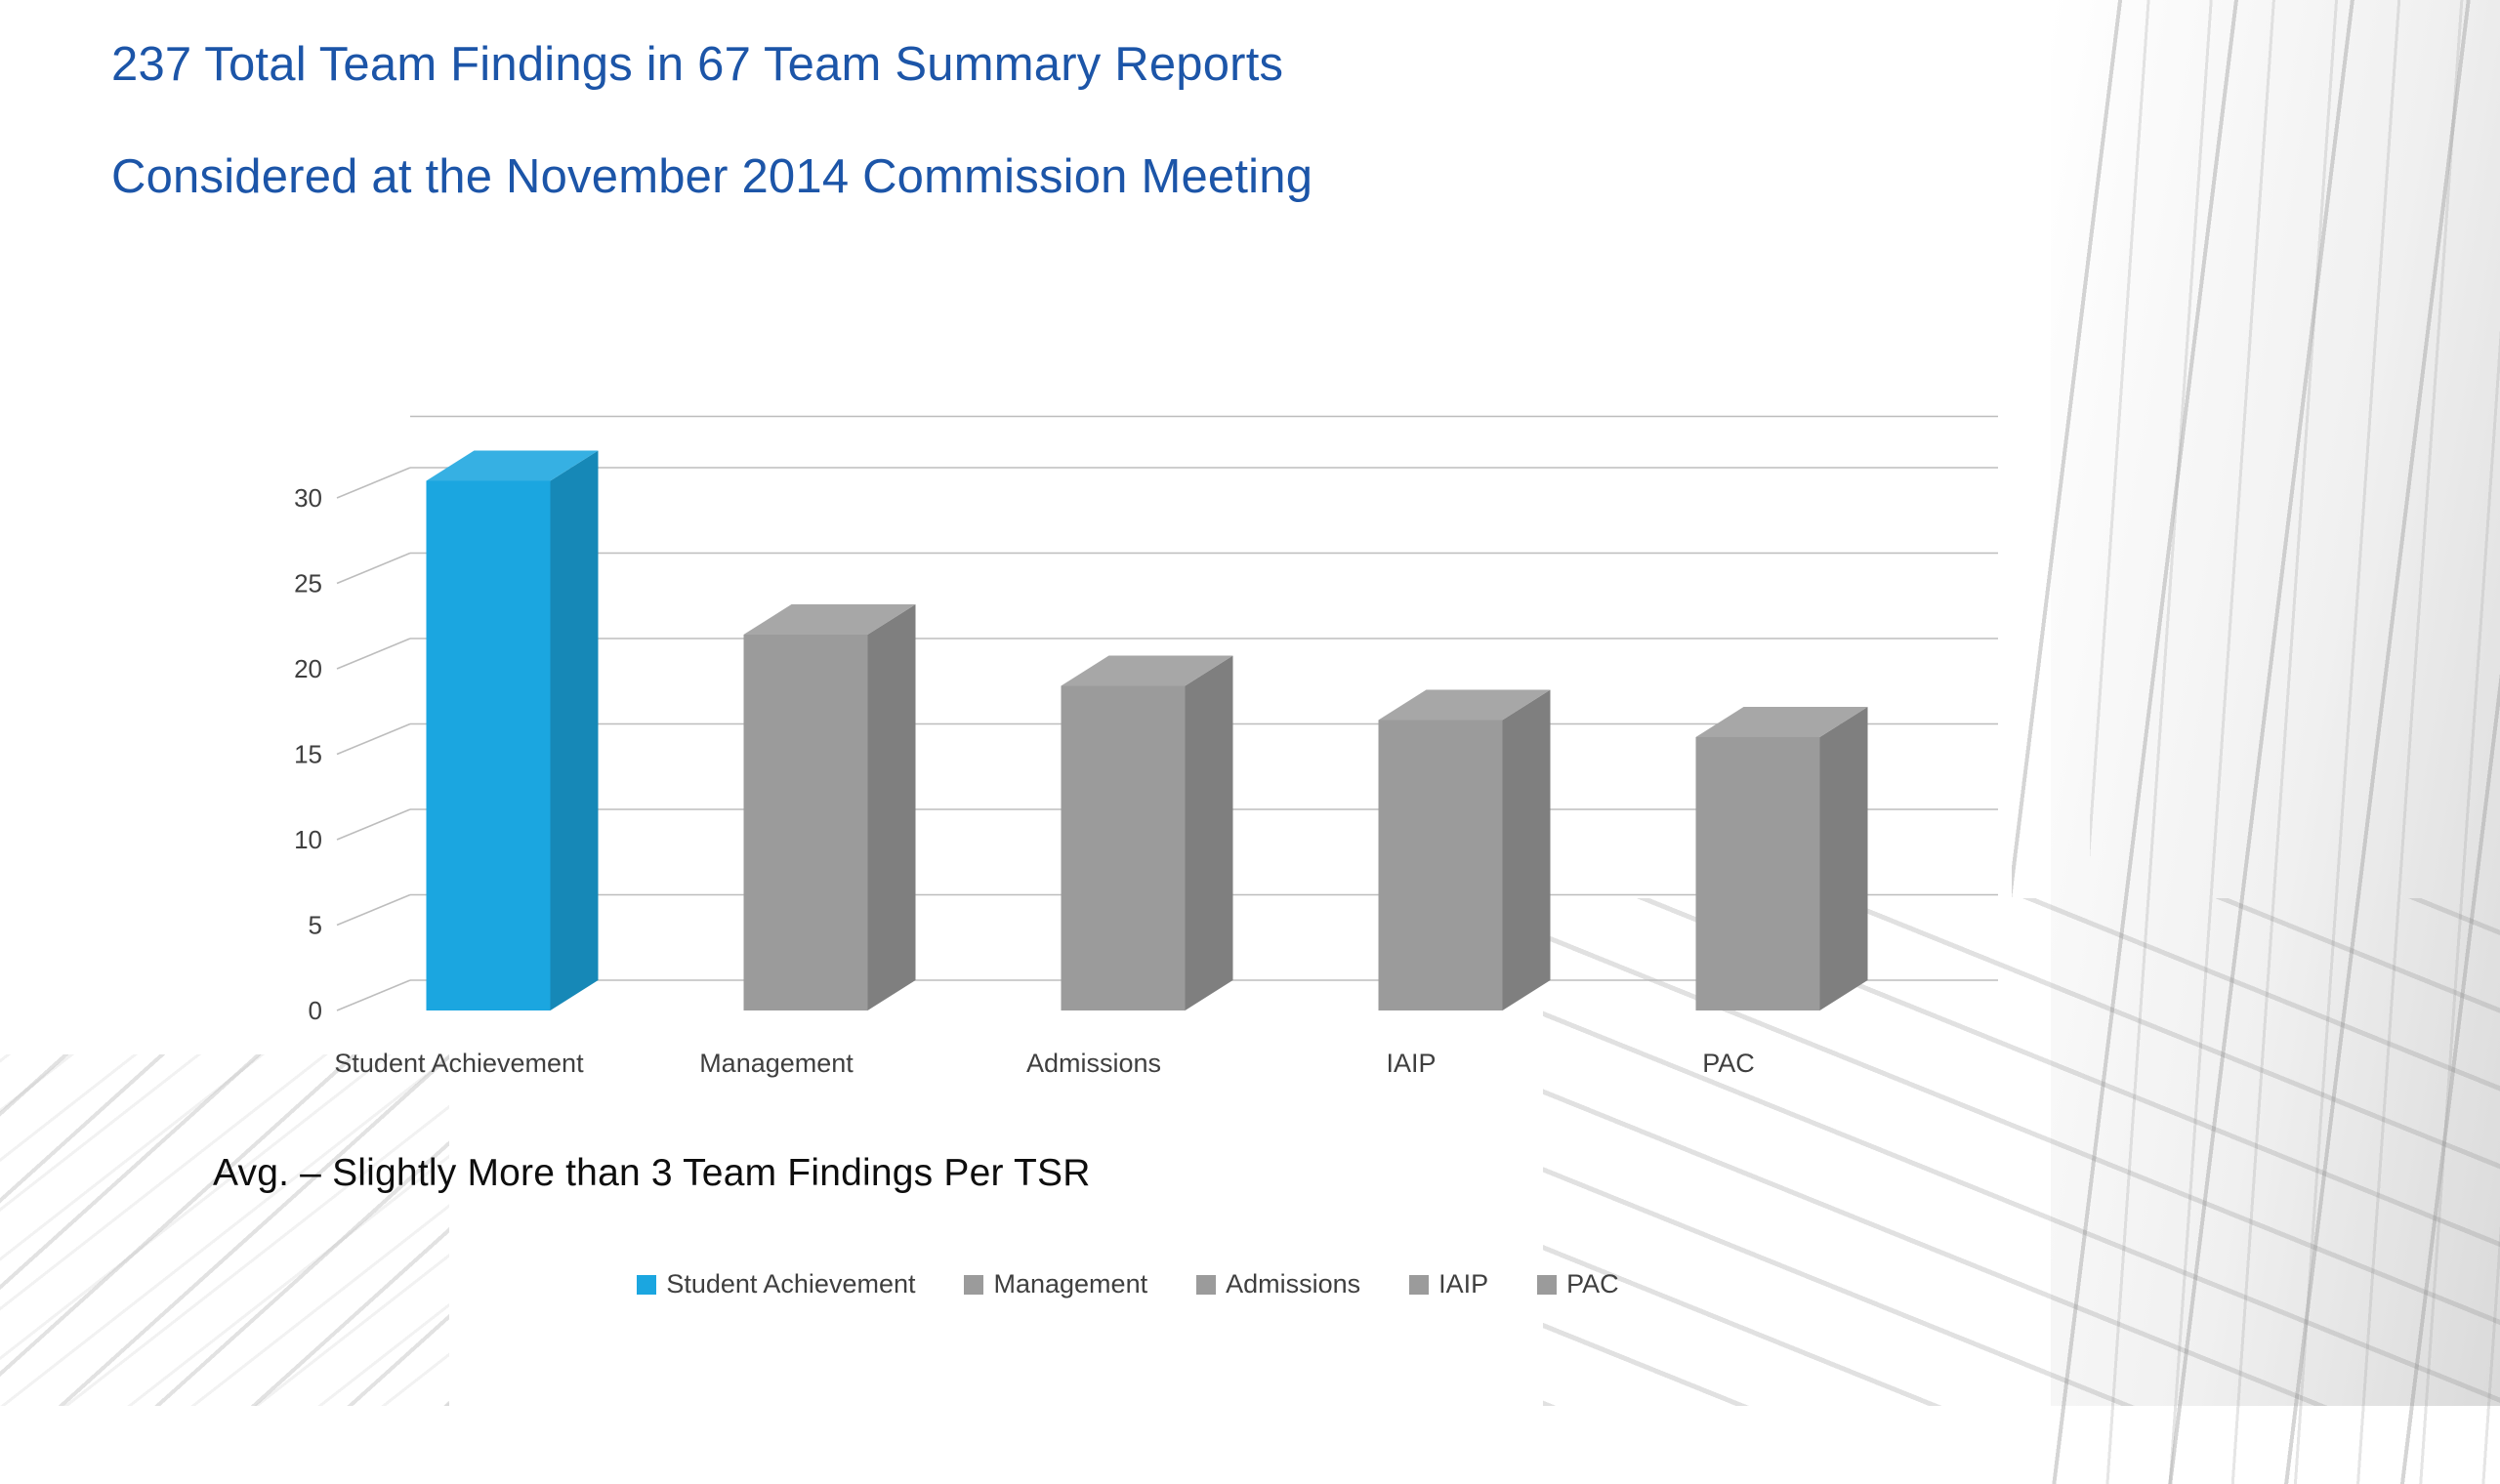 The width and height of the screenshot is (2500, 1484). I want to click on legend-item: Student Achievement, so click(776, 1284).